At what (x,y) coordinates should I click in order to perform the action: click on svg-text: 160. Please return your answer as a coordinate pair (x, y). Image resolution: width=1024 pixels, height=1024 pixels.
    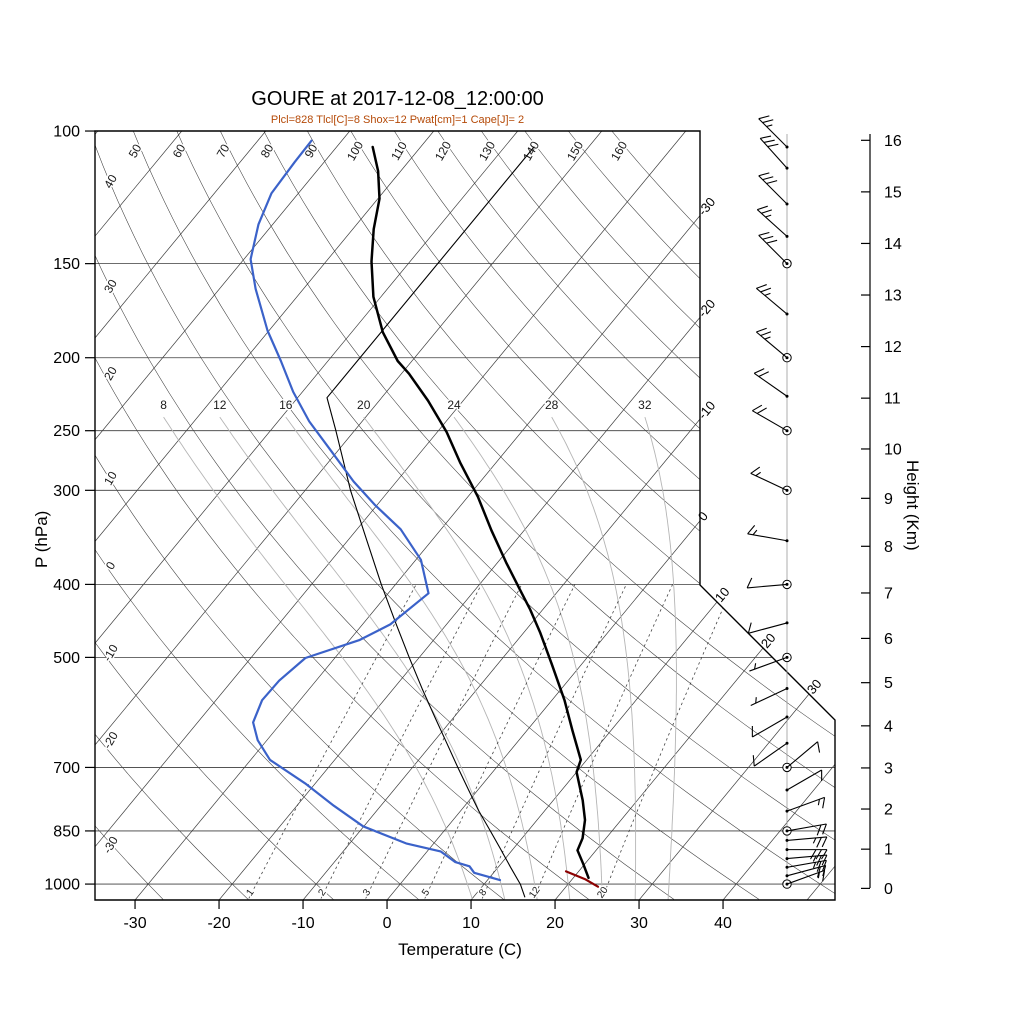
    Looking at the image, I should click on (619, 151).